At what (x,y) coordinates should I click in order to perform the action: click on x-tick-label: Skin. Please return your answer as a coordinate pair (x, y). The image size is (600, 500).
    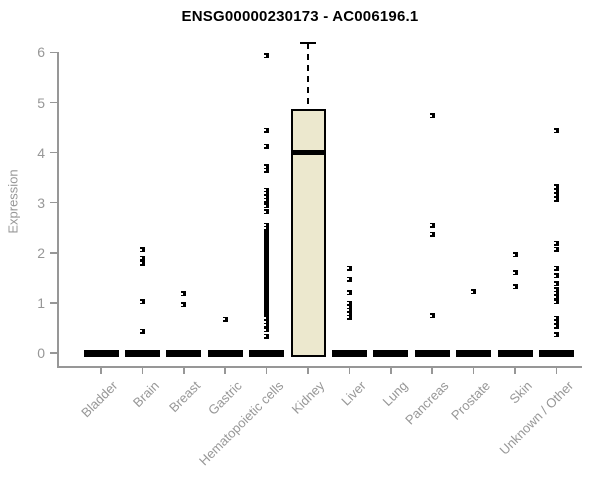
    Looking at the image, I should click on (520, 392).